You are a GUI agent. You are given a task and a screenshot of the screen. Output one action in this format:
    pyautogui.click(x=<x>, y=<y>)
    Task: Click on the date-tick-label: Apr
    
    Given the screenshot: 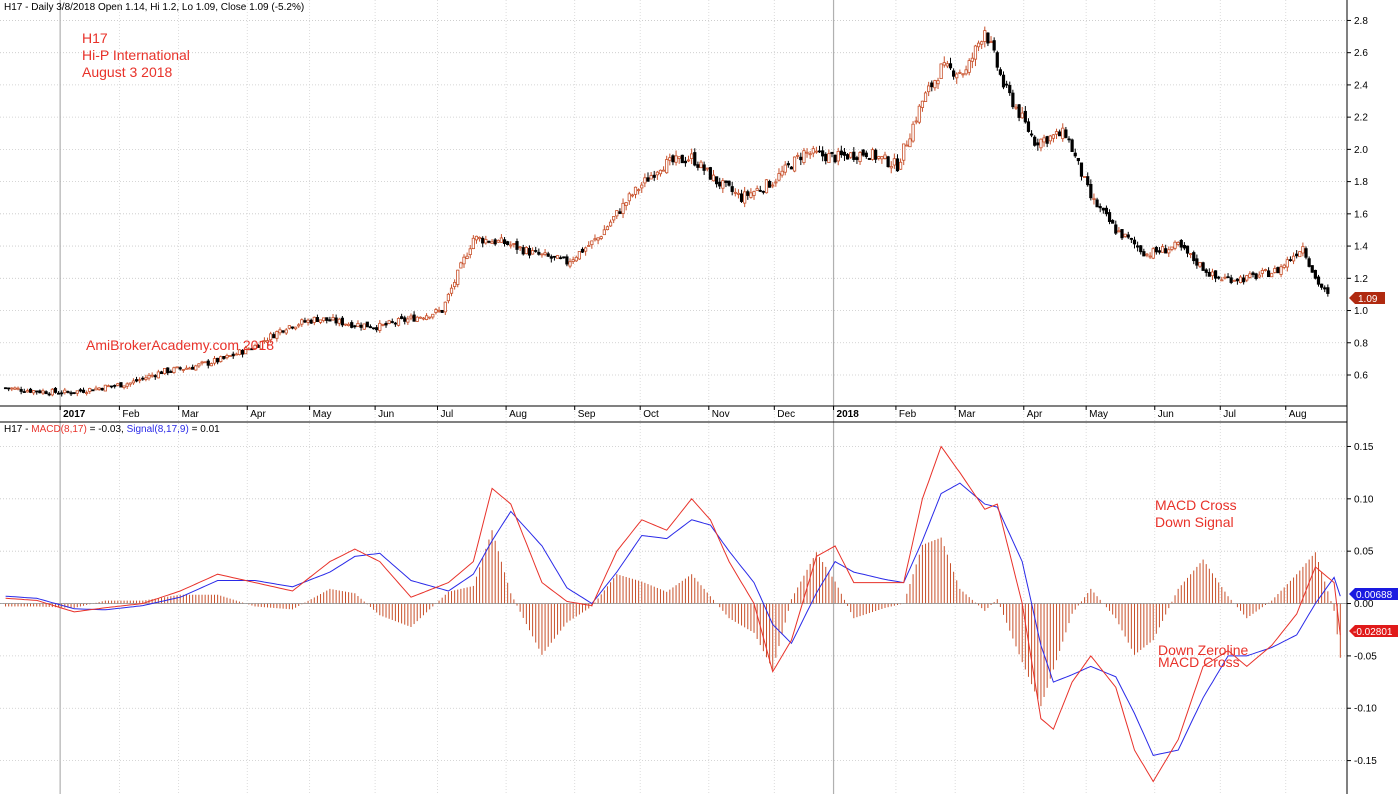 What is the action you would take?
    pyautogui.click(x=258, y=414)
    